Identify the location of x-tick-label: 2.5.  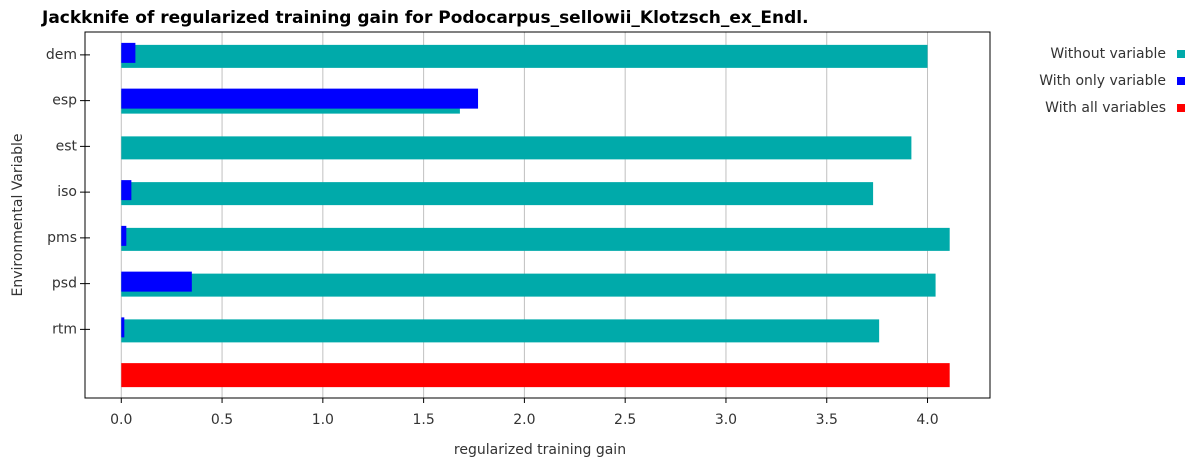
(625, 420).